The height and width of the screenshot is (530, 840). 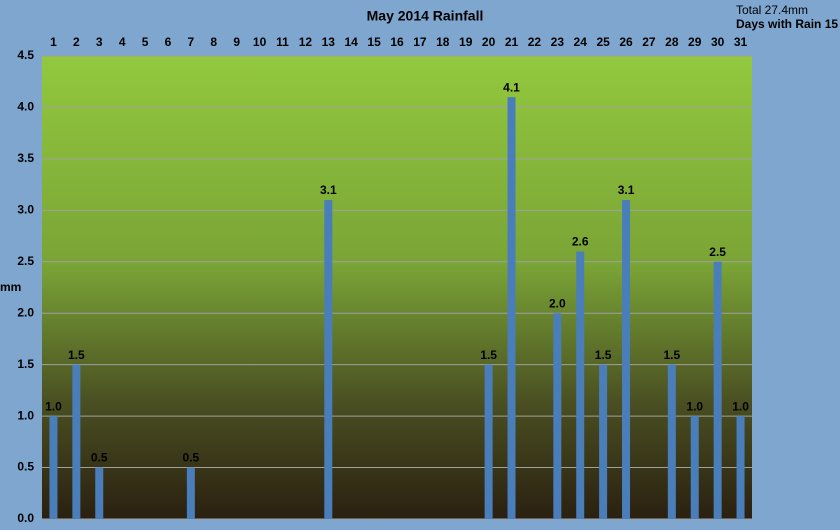 I want to click on x-tick-label: 4, so click(x=122, y=42).